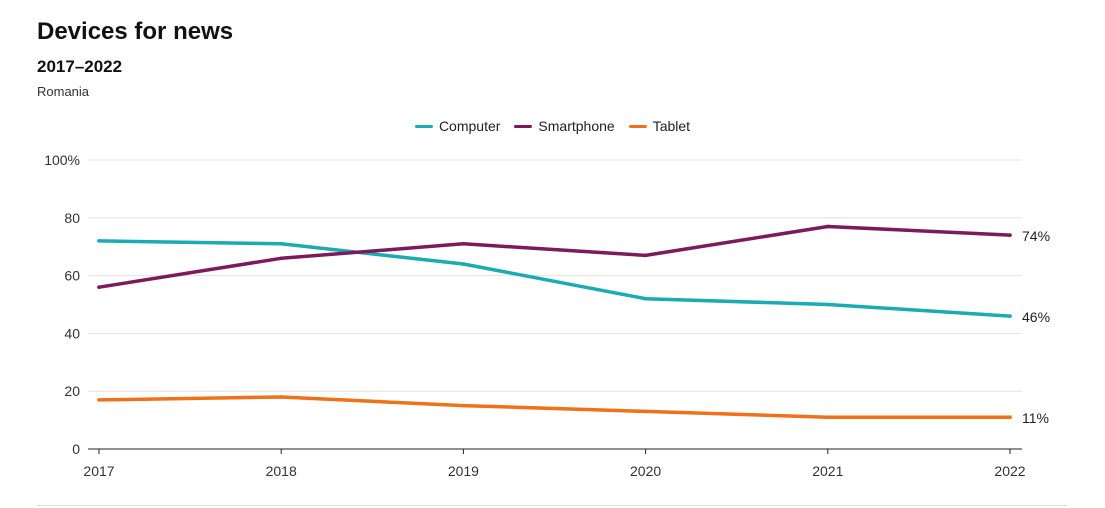 This screenshot has height=508, width=1105. What do you see at coordinates (72, 218) in the screenshot?
I see `y-tick-label: 80` at bounding box center [72, 218].